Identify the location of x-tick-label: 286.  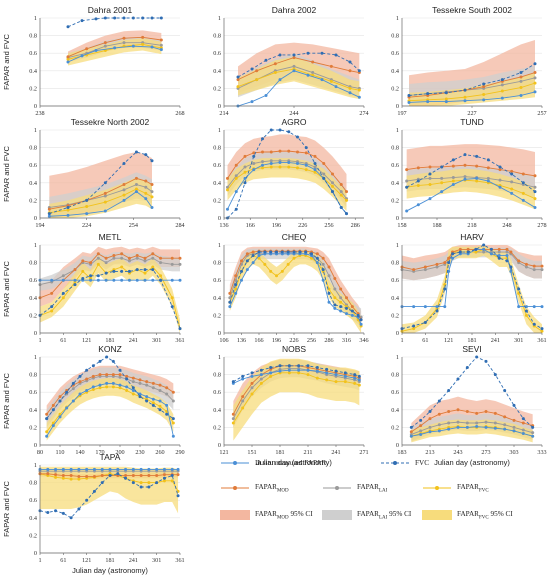
(328, 340).